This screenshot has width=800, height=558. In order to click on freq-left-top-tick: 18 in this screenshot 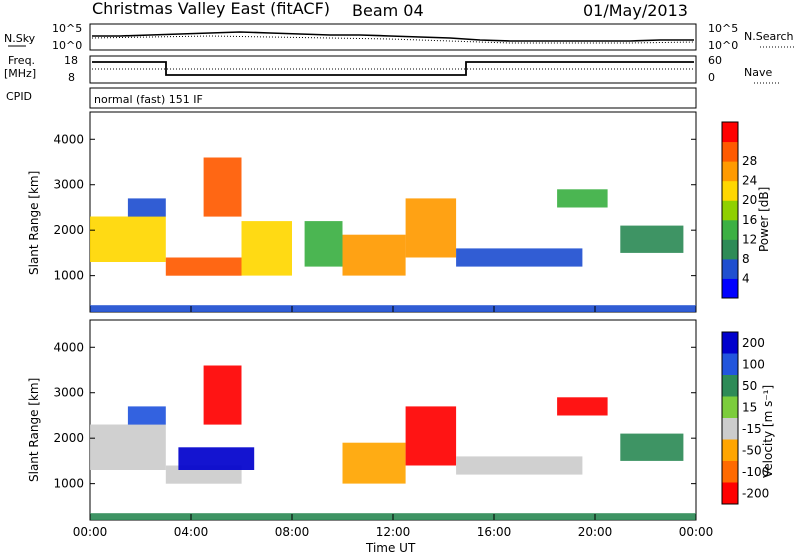, I will do `click(71, 60)`.